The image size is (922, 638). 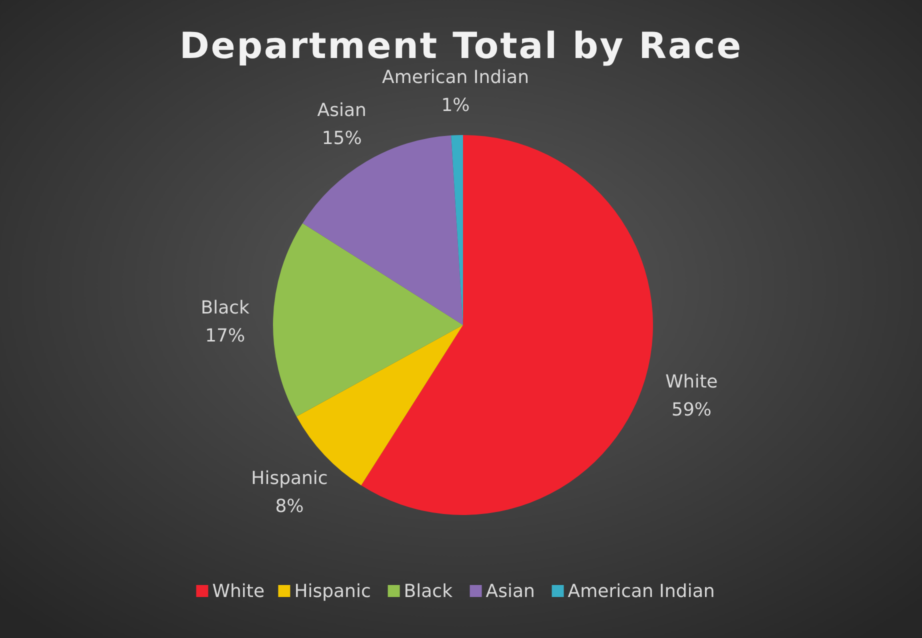 What do you see at coordinates (289, 478) in the screenshot?
I see `slice-label: Hispanic` at bounding box center [289, 478].